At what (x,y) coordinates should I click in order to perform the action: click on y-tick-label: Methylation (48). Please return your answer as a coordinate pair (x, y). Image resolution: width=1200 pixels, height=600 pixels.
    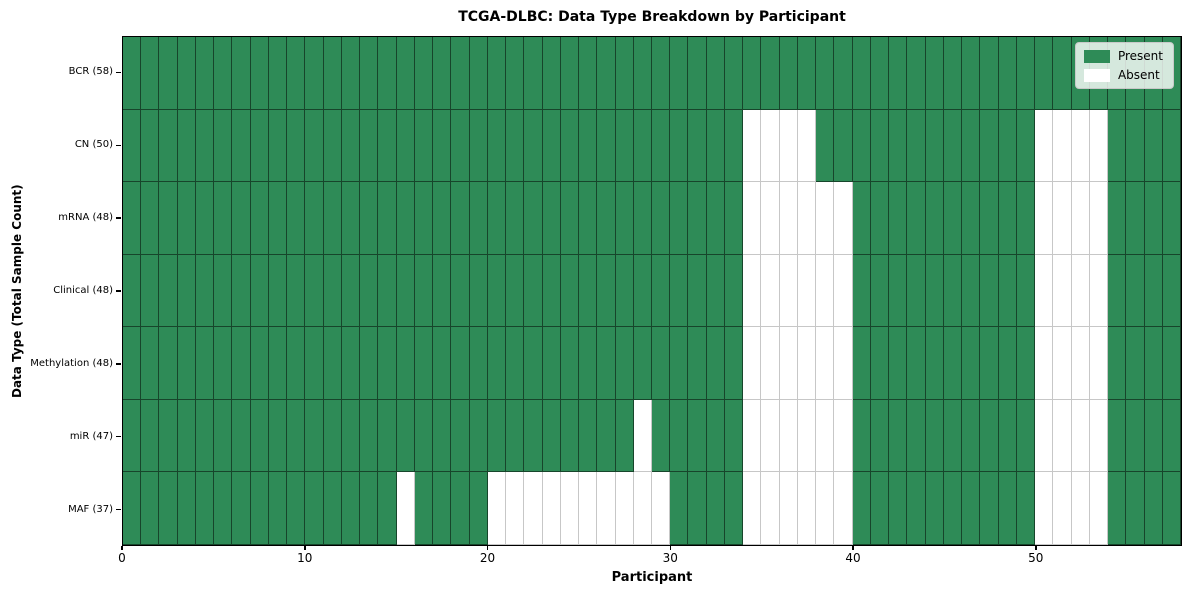
    Looking at the image, I should click on (71, 363).